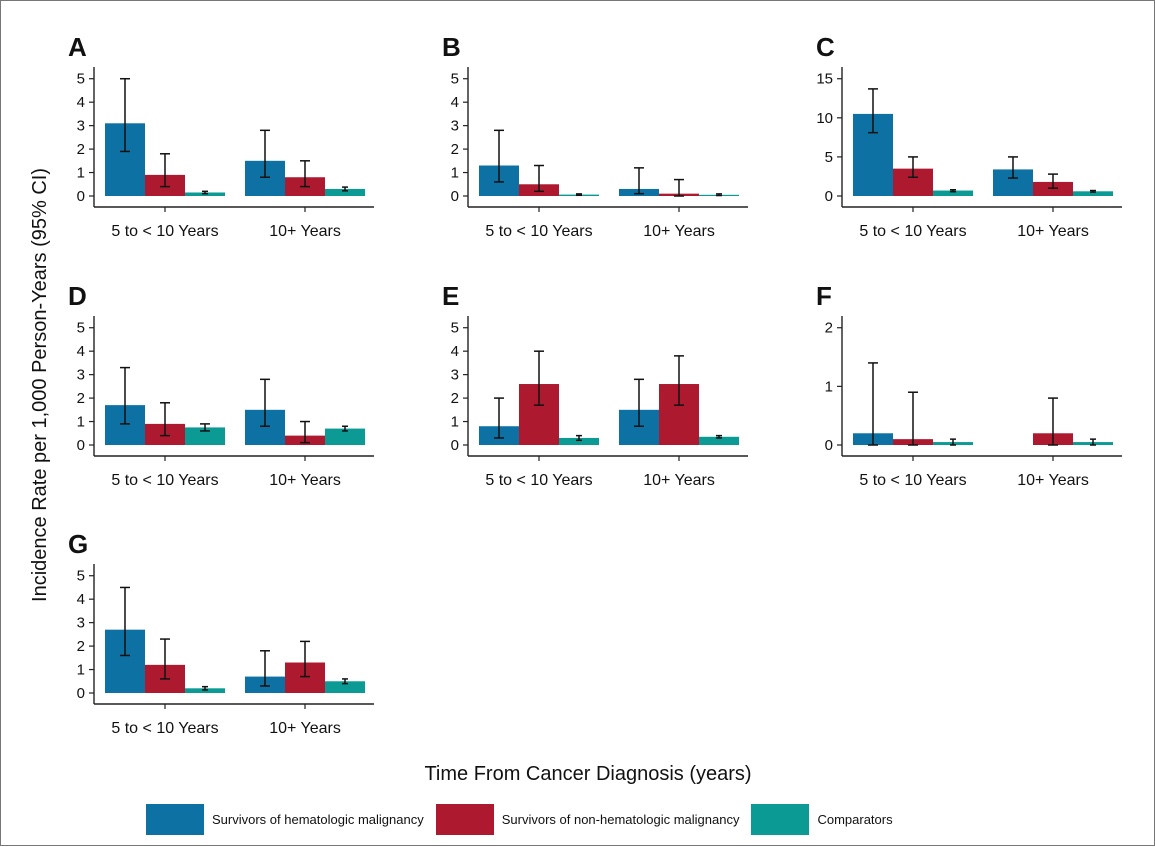  What do you see at coordinates (81, 102) in the screenshot?
I see `y-tick-label-a-4: 4` at bounding box center [81, 102].